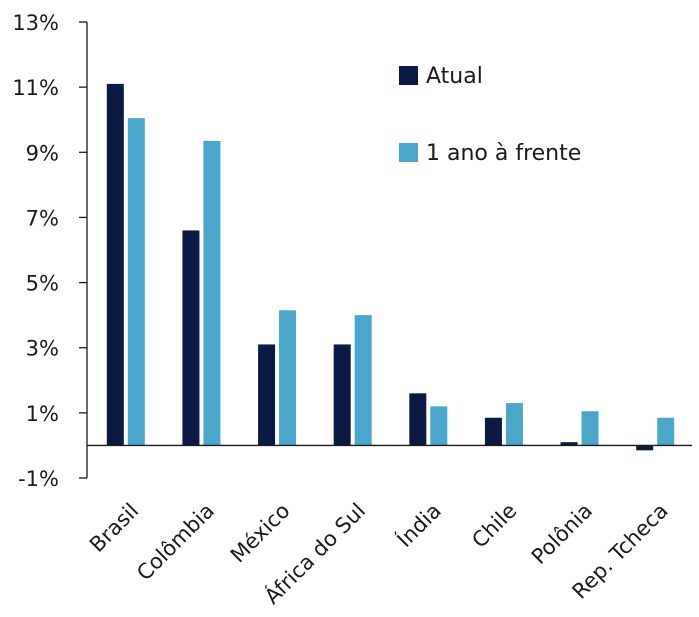 The image size is (699, 617). What do you see at coordinates (42, 284) in the screenshot?
I see `y-tick-label: 5%` at bounding box center [42, 284].